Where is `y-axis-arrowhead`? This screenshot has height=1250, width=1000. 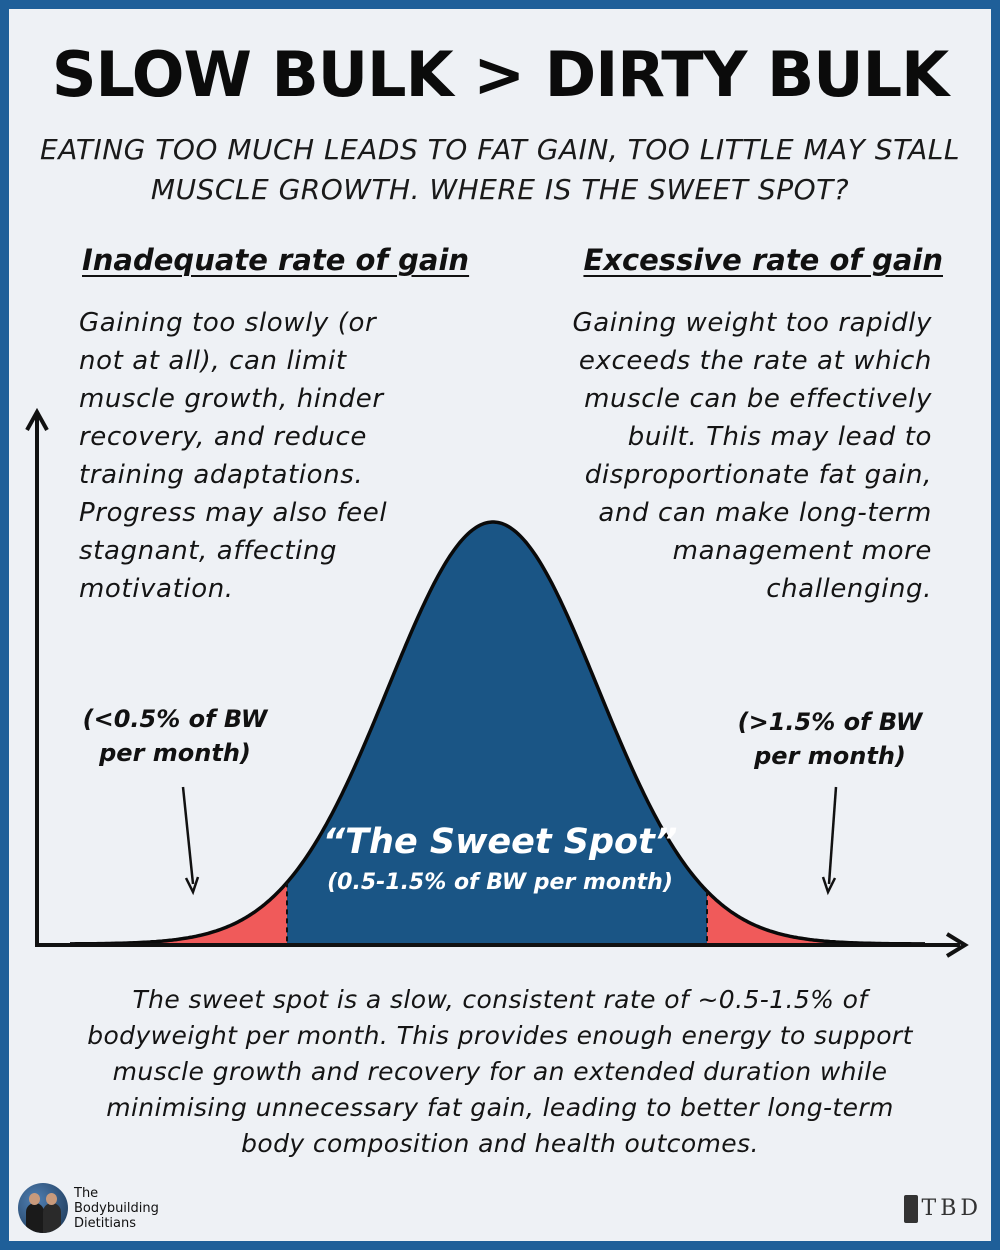 y-axis-arrowhead is located at coordinates (37, 419).